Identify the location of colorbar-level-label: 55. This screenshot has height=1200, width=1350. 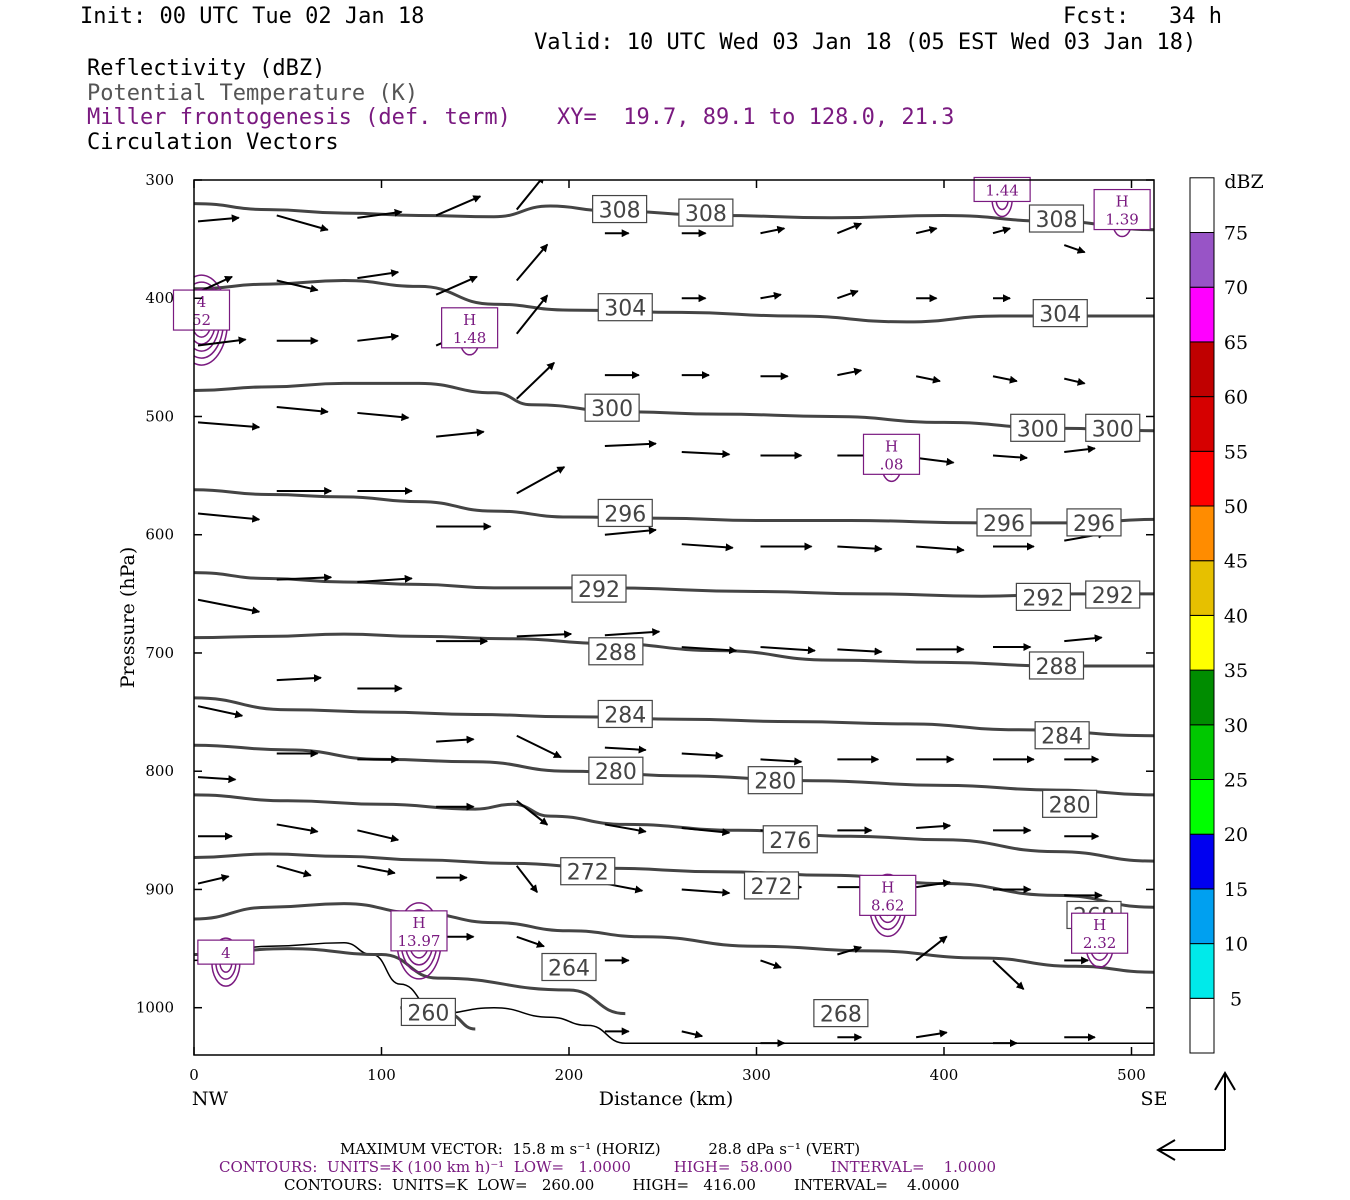
(1236, 452).